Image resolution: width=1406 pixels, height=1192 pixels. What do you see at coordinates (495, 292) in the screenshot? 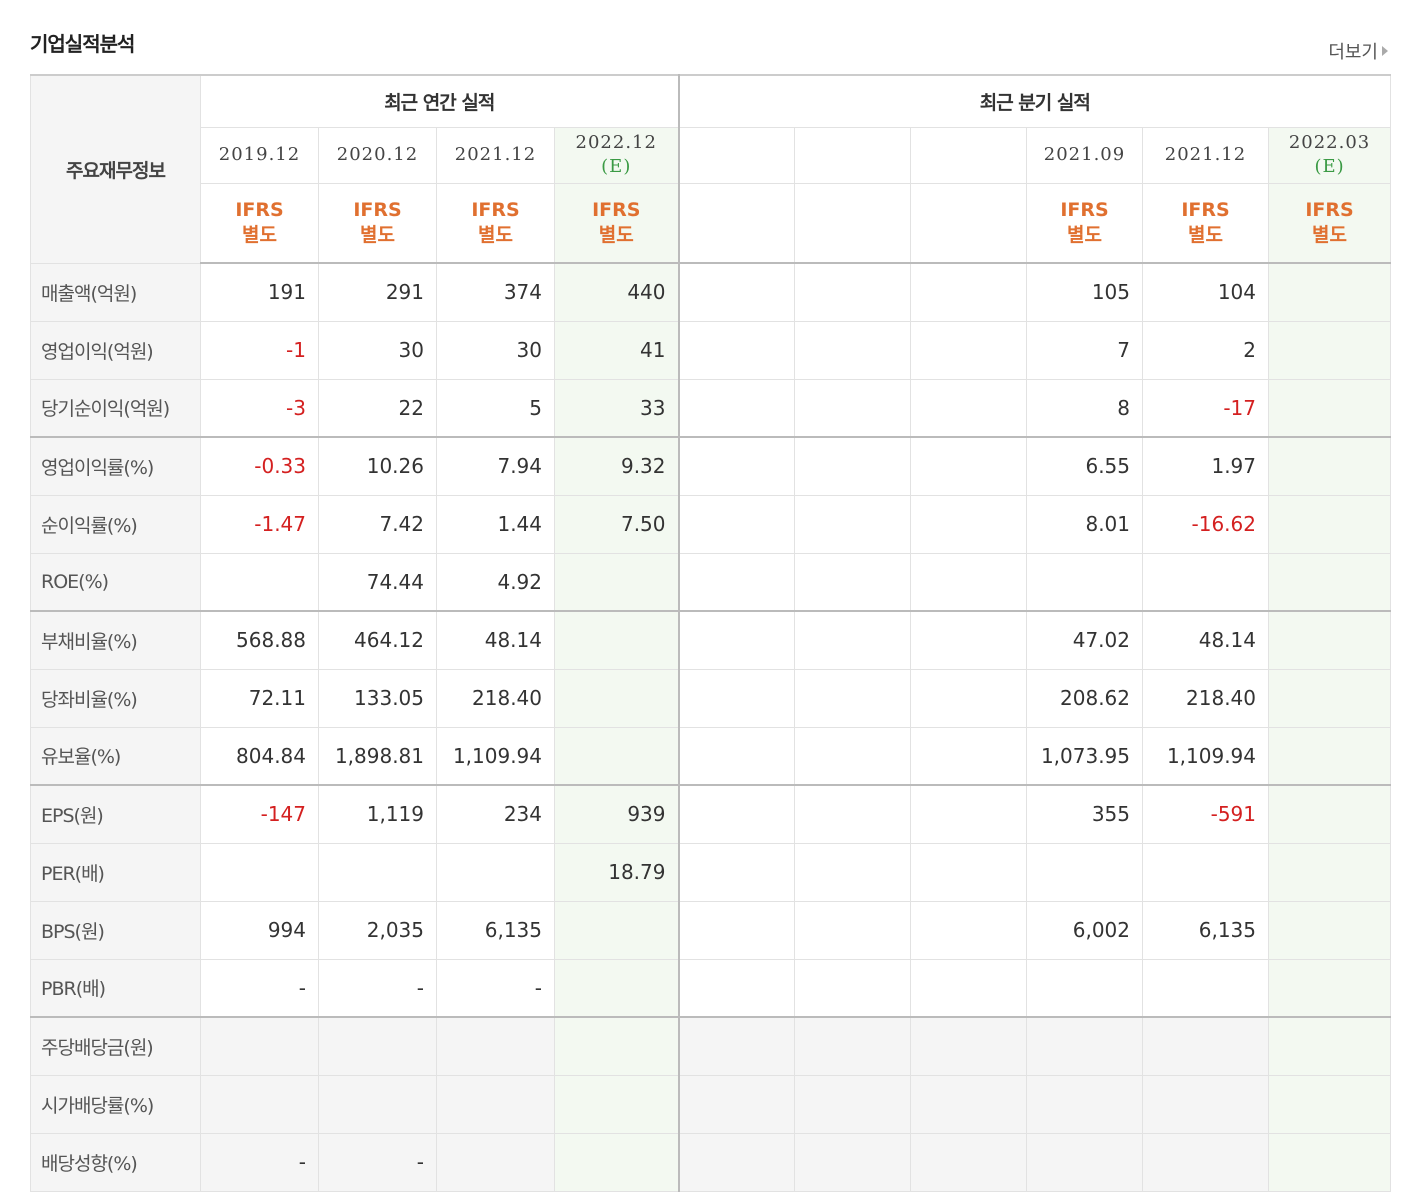
I see `table-cell: 374` at bounding box center [495, 292].